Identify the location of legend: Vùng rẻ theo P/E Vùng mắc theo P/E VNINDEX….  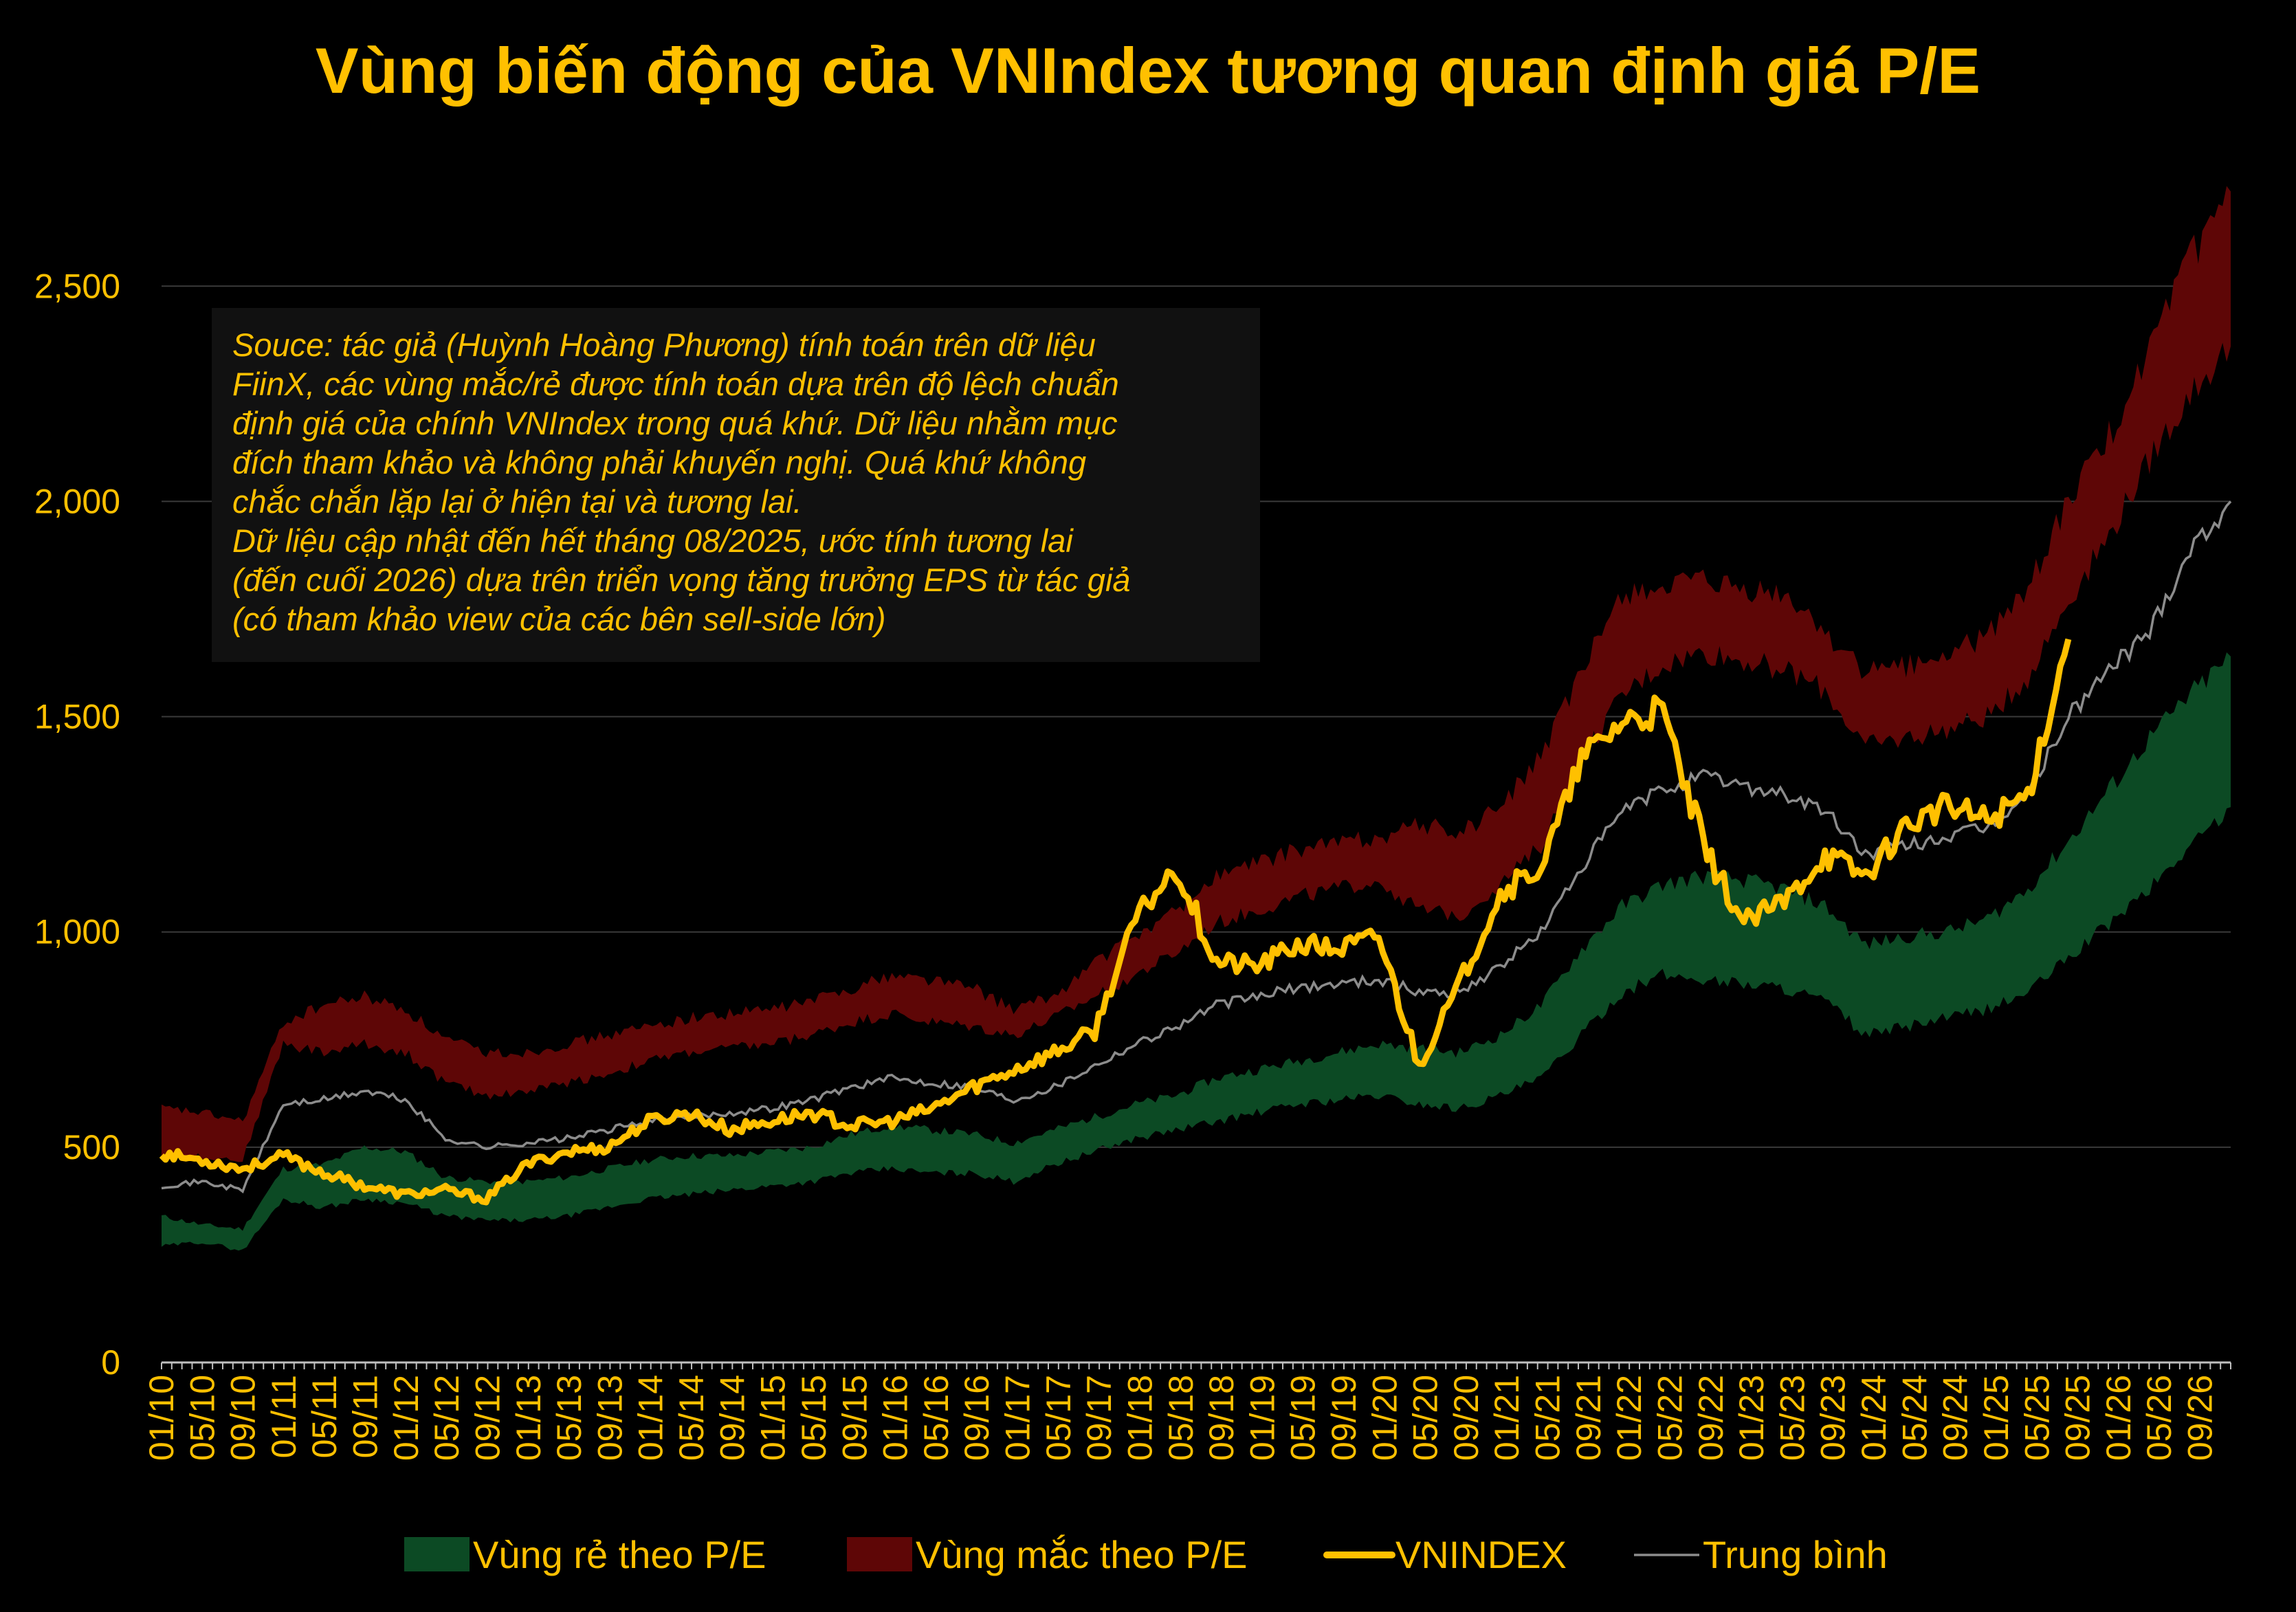
(1146, 1554).